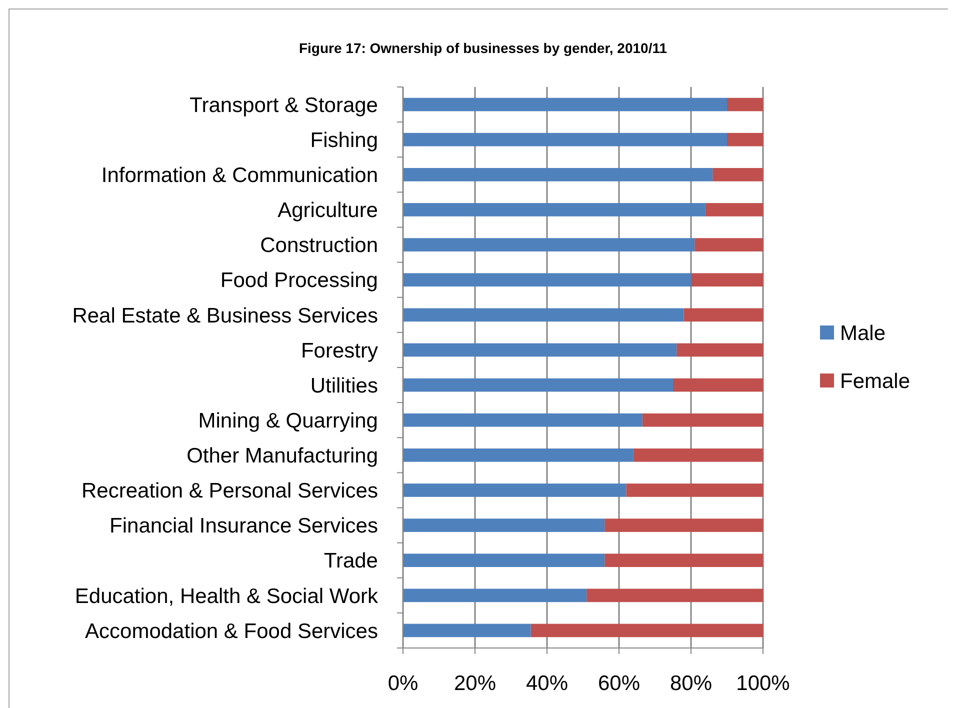 The width and height of the screenshot is (956, 708). I want to click on y-tick-label: Mining & Quarrying, so click(288, 420).